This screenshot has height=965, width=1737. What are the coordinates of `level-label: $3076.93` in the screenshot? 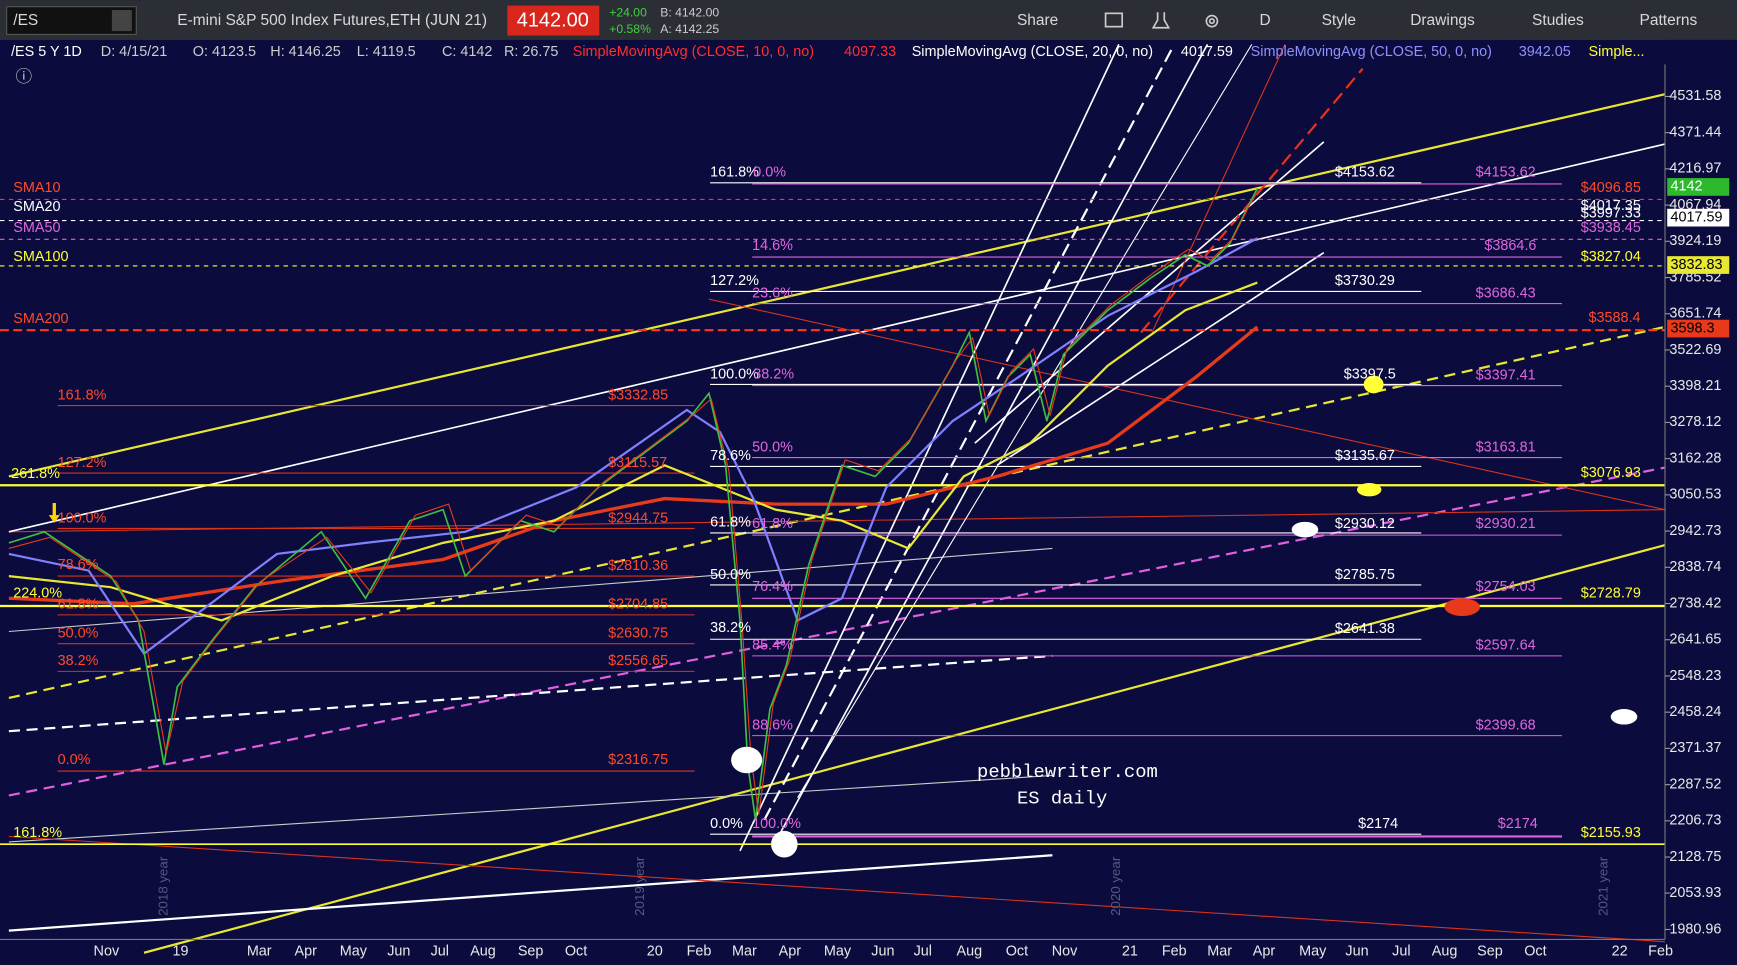 It's located at (1611, 473).